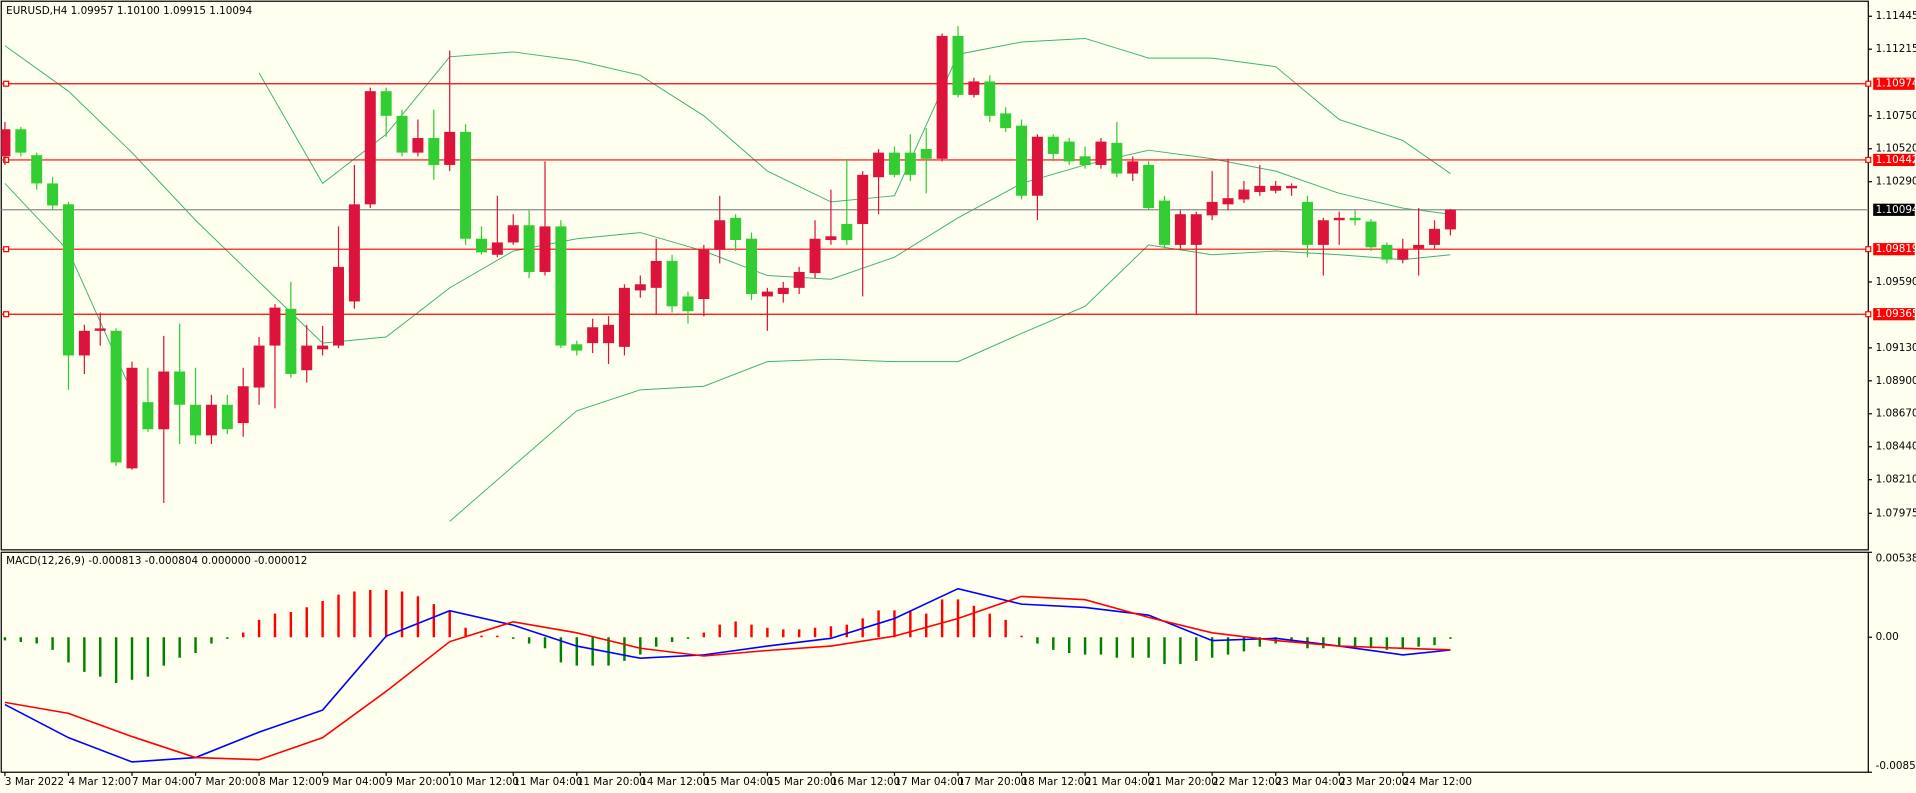 This screenshot has height=793, width=1916. I want to click on y-tick-label: 1.09590, so click(1896, 282).